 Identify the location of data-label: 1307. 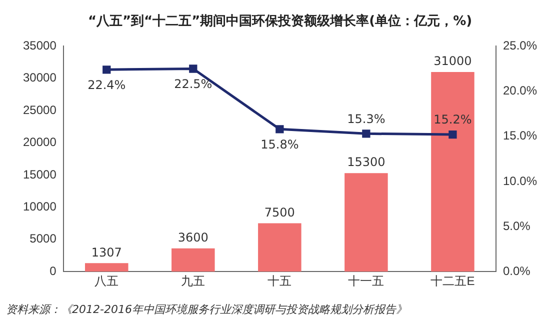
(106, 252).